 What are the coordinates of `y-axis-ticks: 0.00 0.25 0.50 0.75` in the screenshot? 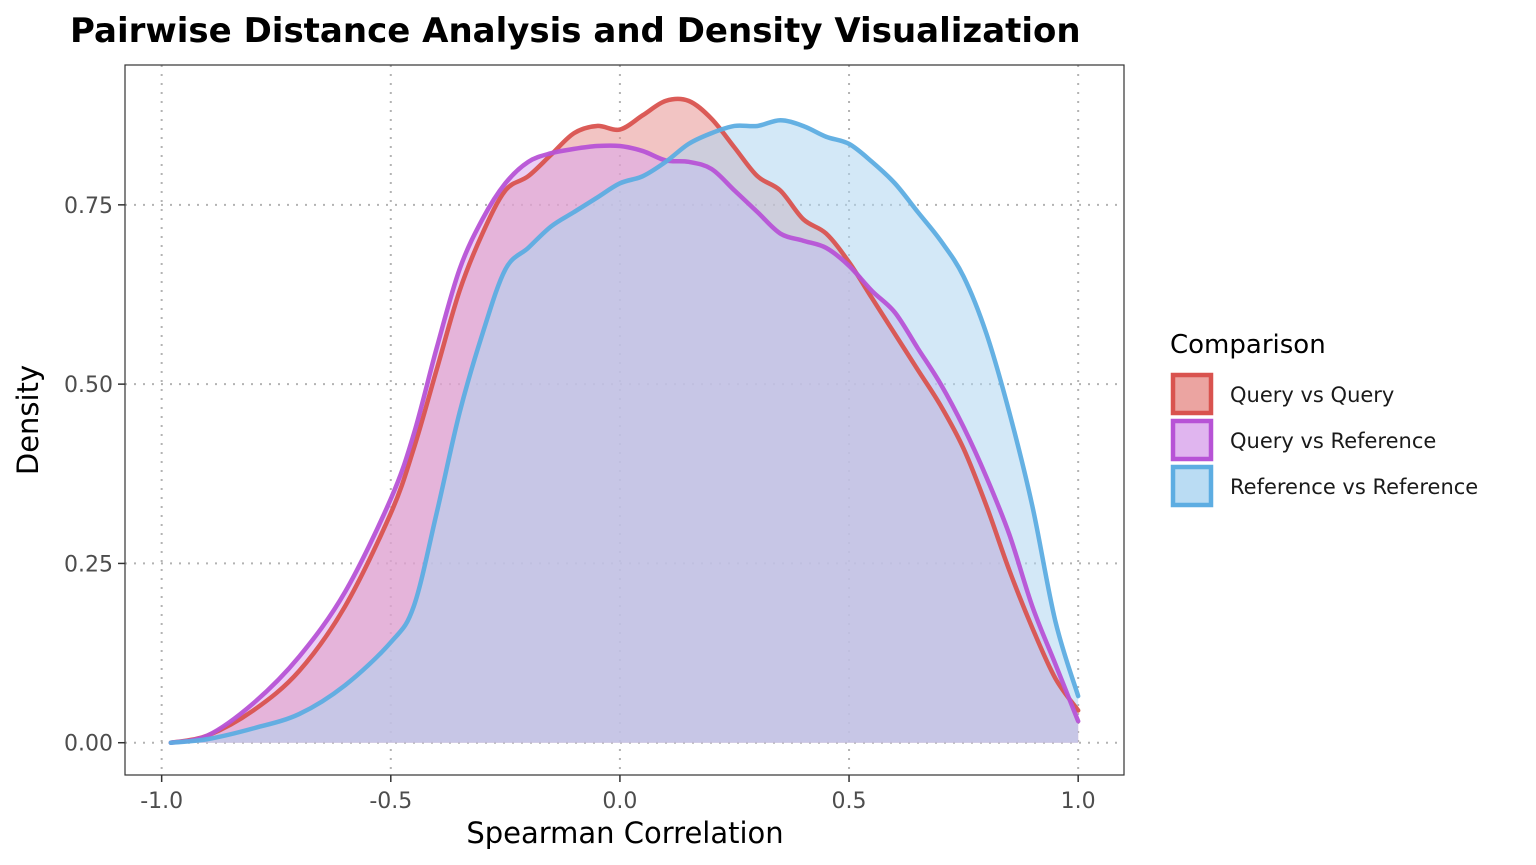 It's located at (94, 475).